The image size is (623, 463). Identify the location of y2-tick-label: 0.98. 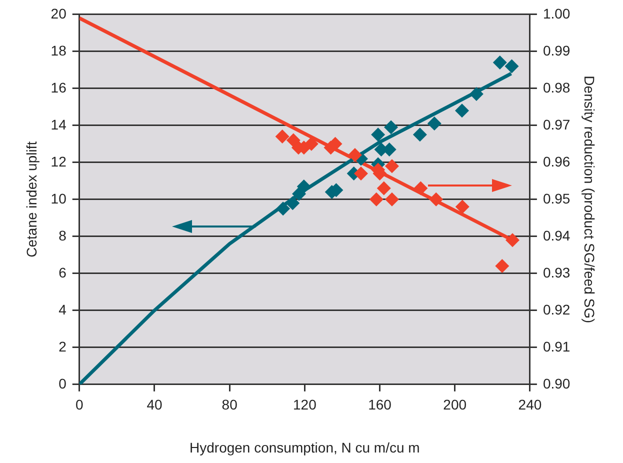
(556, 87).